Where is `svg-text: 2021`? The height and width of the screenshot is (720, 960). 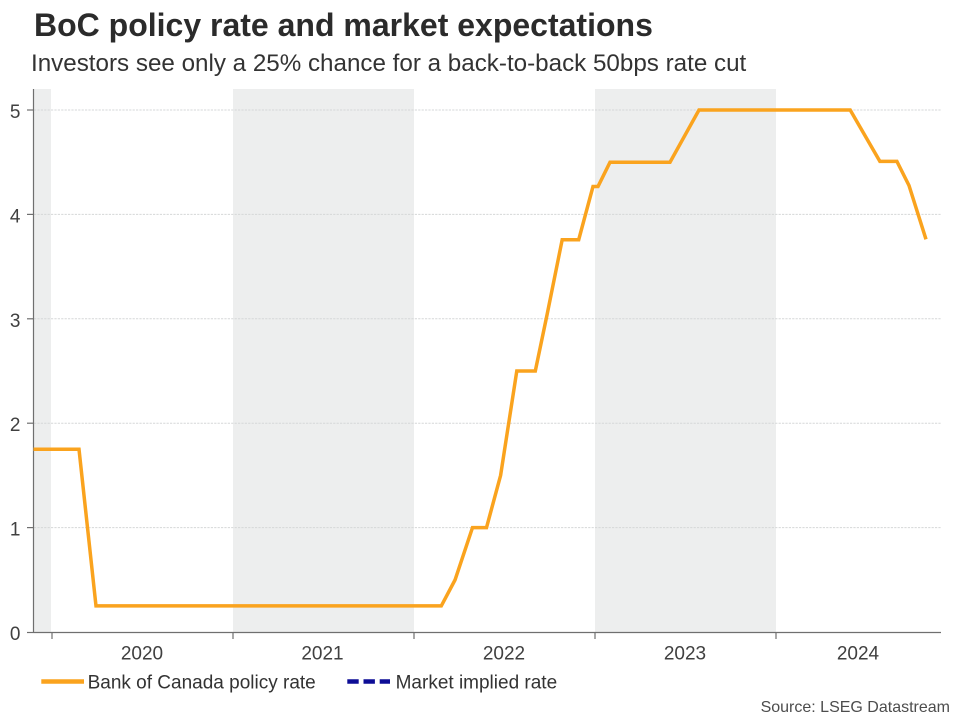
svg-text: 2021 is located at coordinates (322, 654).